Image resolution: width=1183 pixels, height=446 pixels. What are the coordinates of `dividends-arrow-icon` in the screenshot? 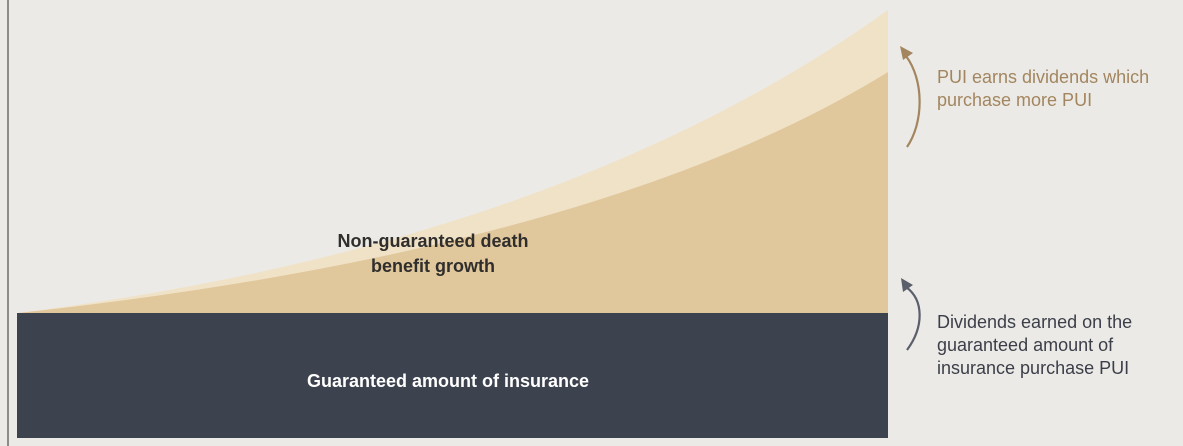 It's located at (913, 318).